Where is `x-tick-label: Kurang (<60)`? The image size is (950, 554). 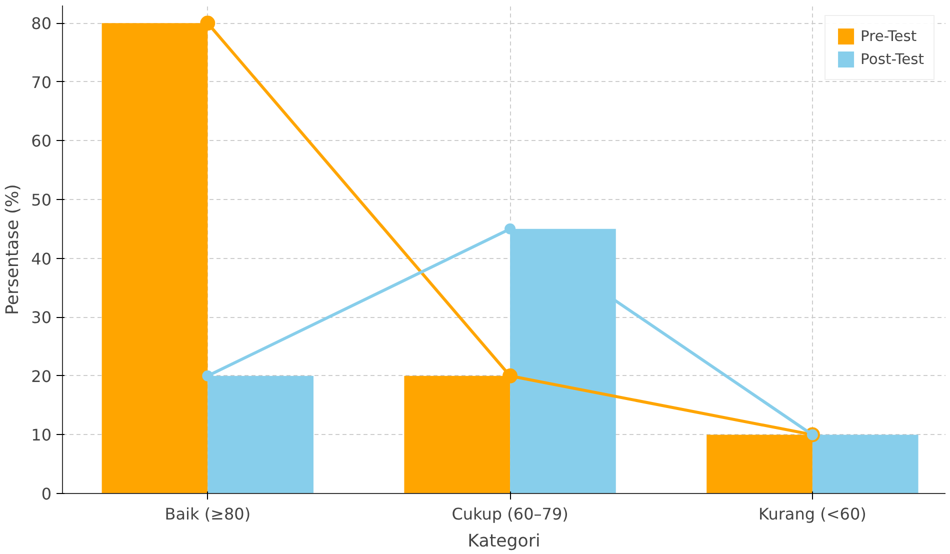 x-tick-label: Kurang (<60) is located at coordinates (812, 514).